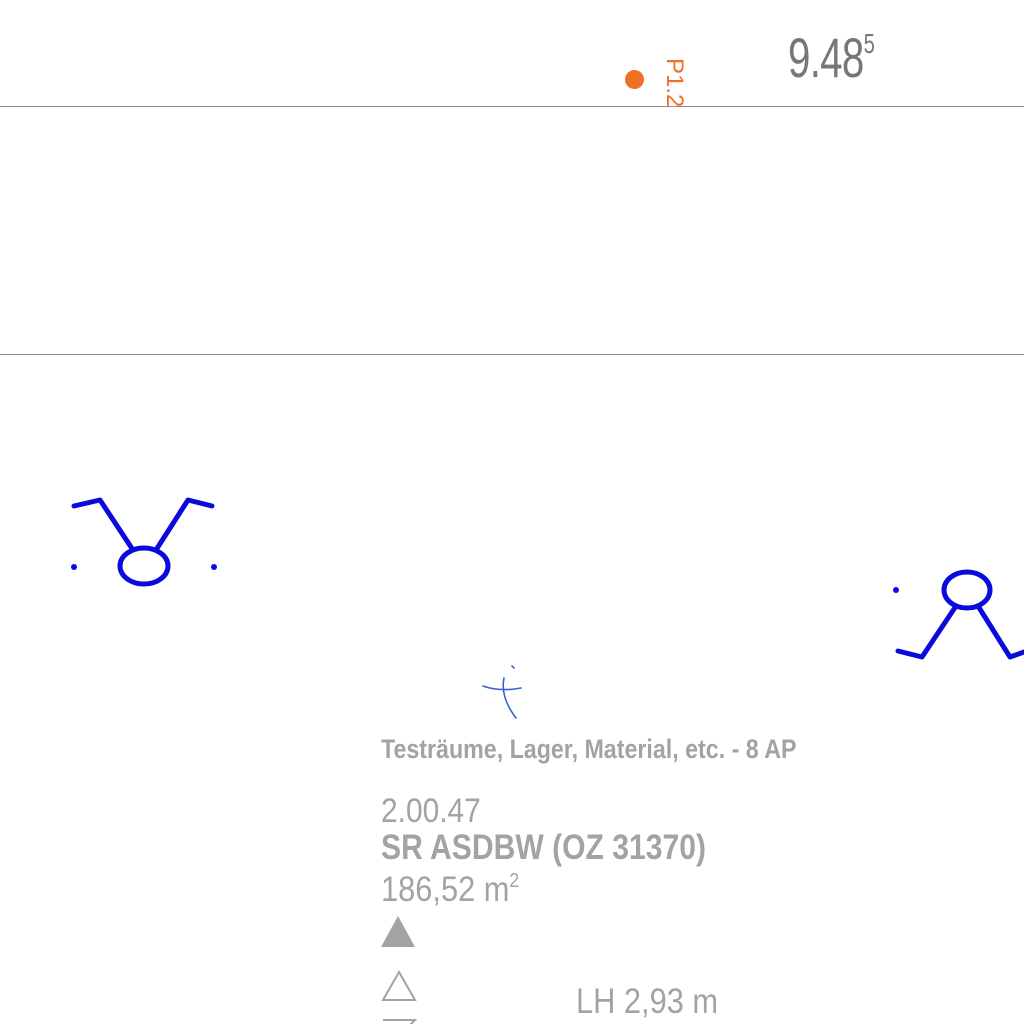  Describe the element at coordinates (445, 889) in the screenshot. I see `room-area-value: 186,52 m` at that location.